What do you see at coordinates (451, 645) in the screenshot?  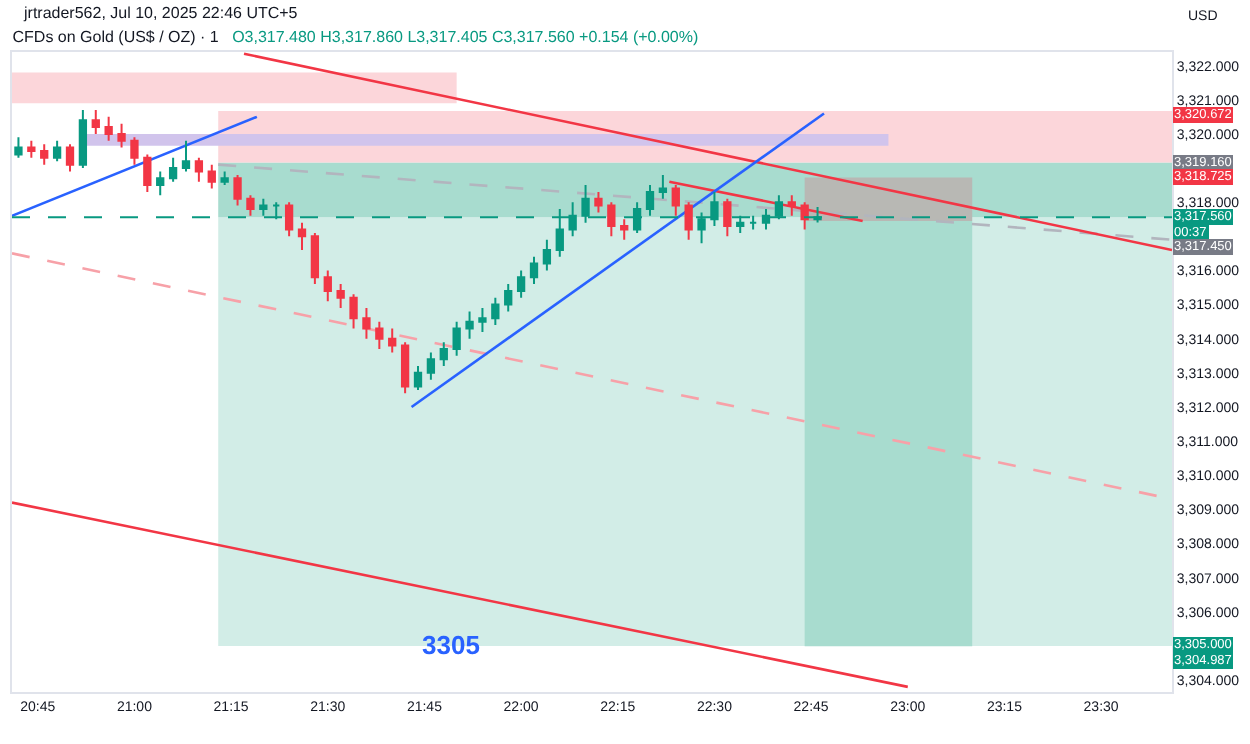 I see `annotation: 3305` at bounding box center [451, 645].